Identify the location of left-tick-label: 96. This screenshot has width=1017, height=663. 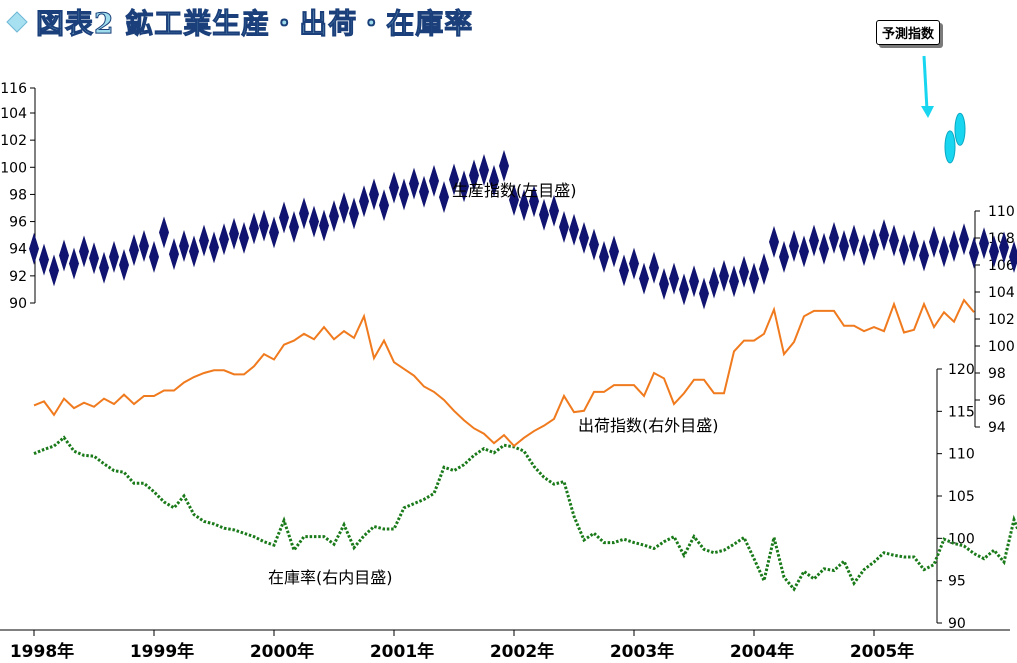
(18, 223).